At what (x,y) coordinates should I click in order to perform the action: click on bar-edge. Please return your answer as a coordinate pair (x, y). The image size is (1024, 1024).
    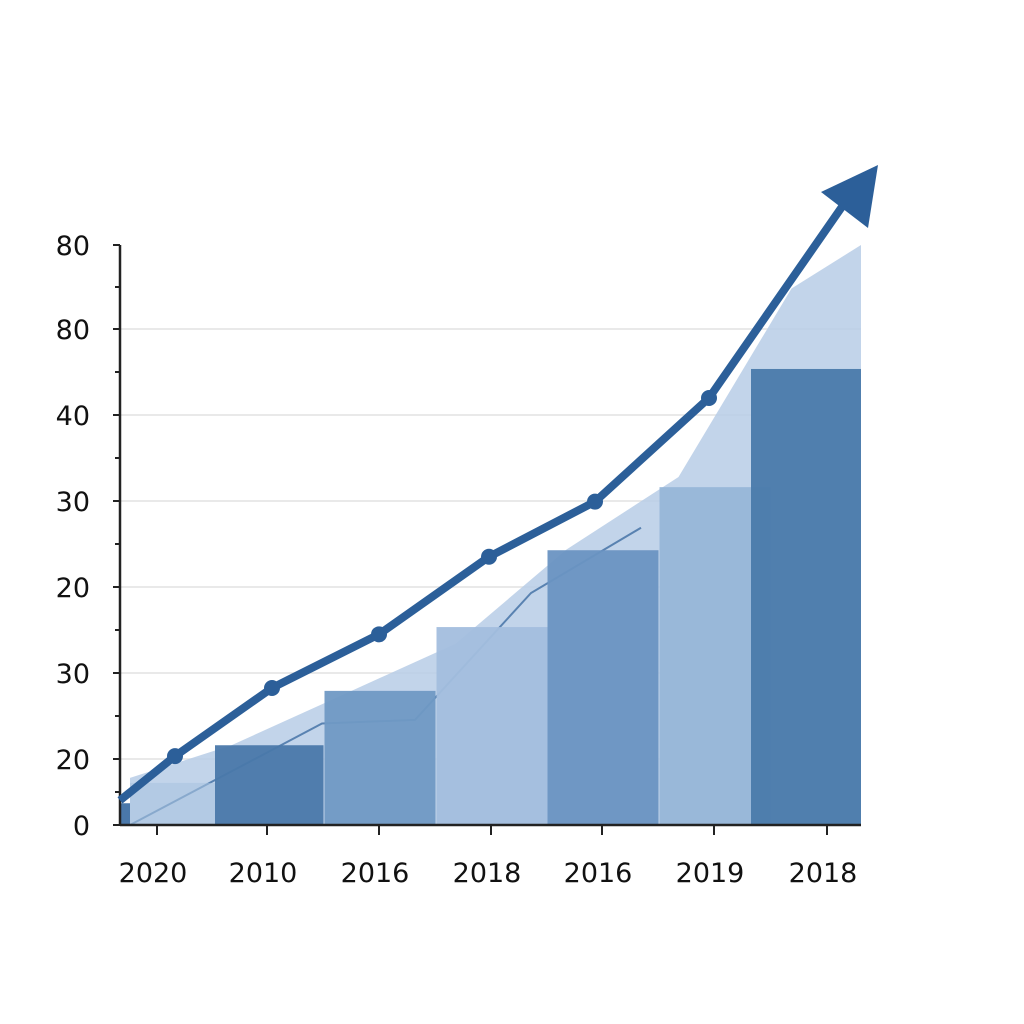
    Looking at the image, I should click on (125, 814).